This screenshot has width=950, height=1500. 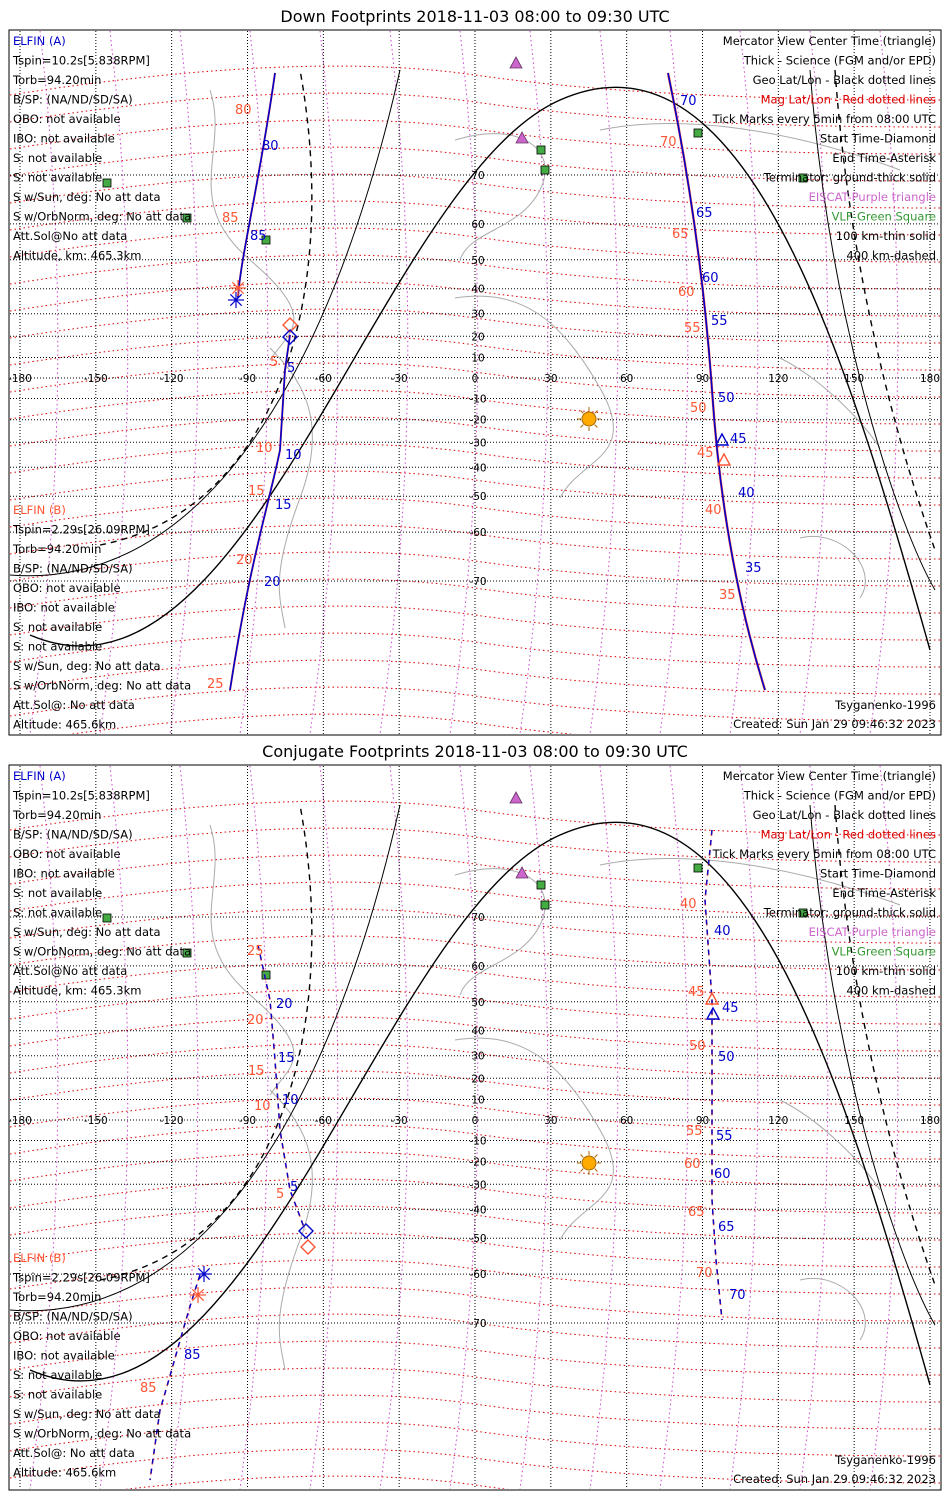 What do you see at coordinates (70, 236) in the screenshot?
I see `sat-a-info-line: Att.Sol@No att data` at bounding box center [70, 236].